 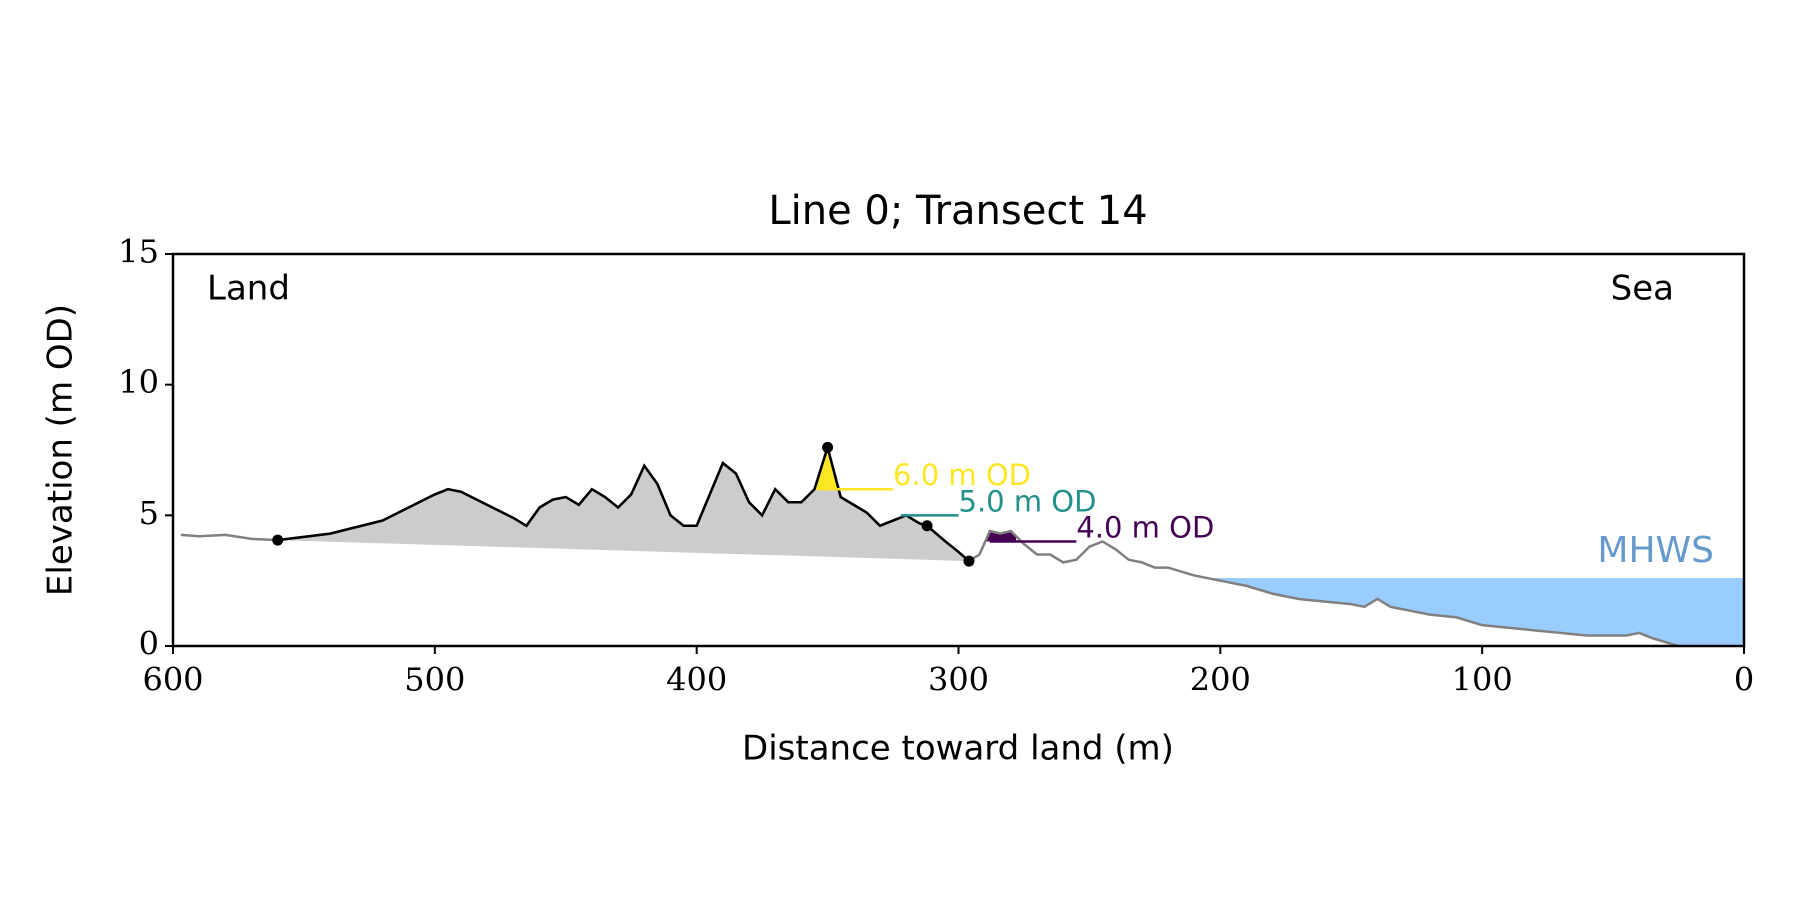 What do you see at coordinates (138, 252) in the screenshot?
I see `y-tick-label: 15` at bounding box center [138, 252].